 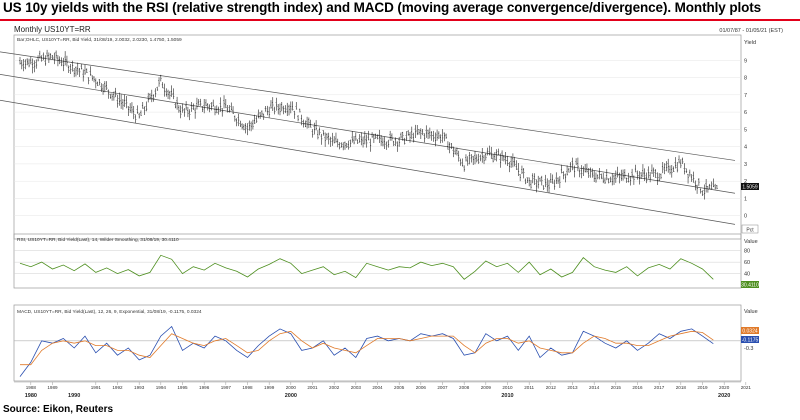 What do you see at coordinates (616, 387) in the screenshot?
I see `x-tick-label: 2015` at bounding box center [616, 387].